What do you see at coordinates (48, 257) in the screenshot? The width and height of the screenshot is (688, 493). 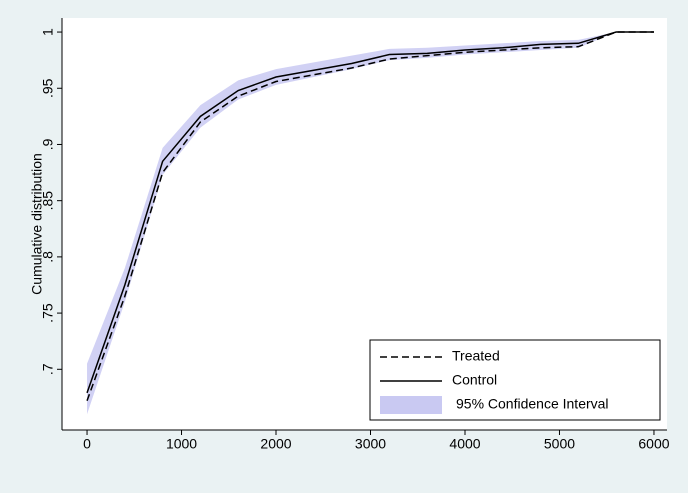 I see `y-tick-label: .8` at bounding box center [48, 257].